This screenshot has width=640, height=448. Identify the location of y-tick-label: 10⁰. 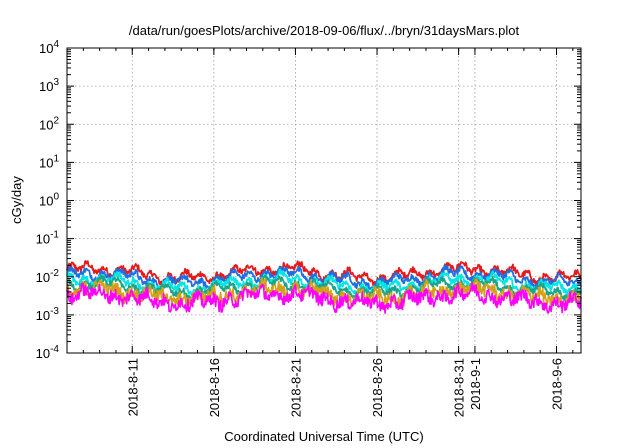
(49, 200).